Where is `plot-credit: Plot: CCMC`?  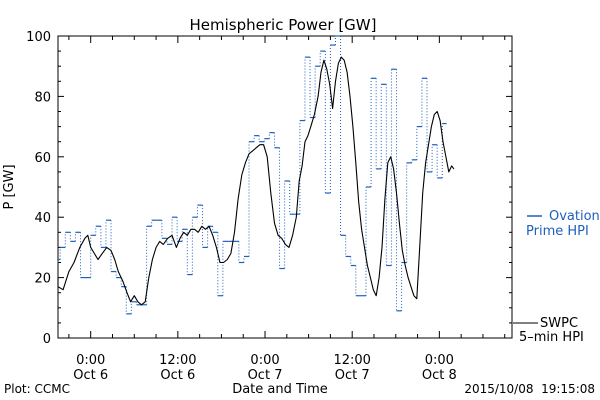
plot-credit: Plot: CCMC is located at coordinates (37, 389).